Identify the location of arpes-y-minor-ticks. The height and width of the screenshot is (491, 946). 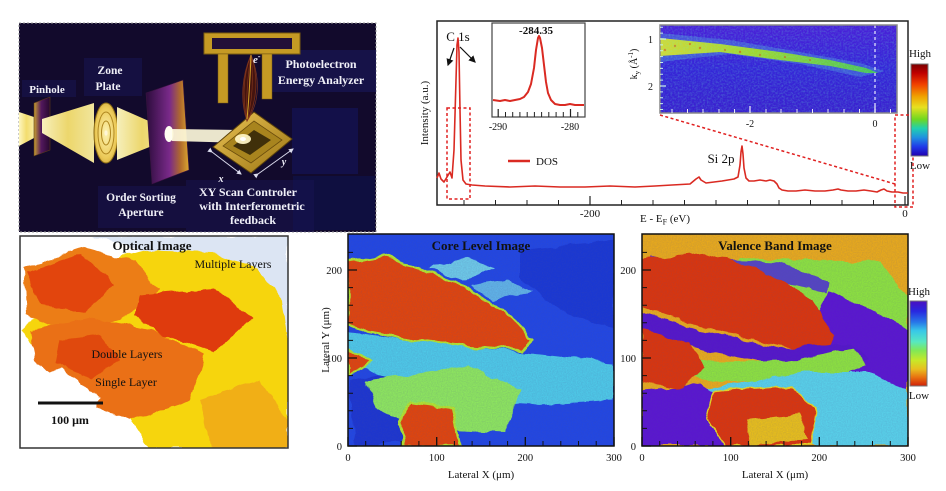
(661, 68).